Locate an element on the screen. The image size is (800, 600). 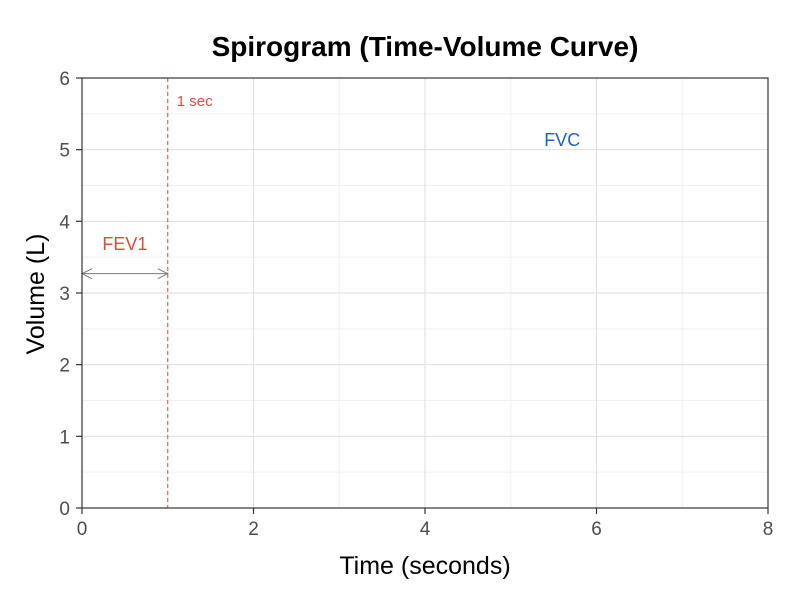
x-tick-label: 2 is located at coordinates (253, 529).